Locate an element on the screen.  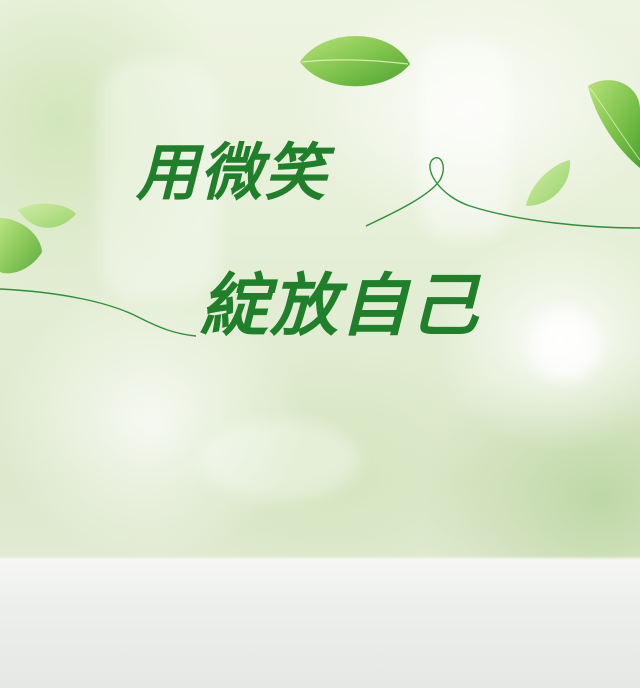
headline-line-2: 綻放自己 is located at coordinates (340, 306).